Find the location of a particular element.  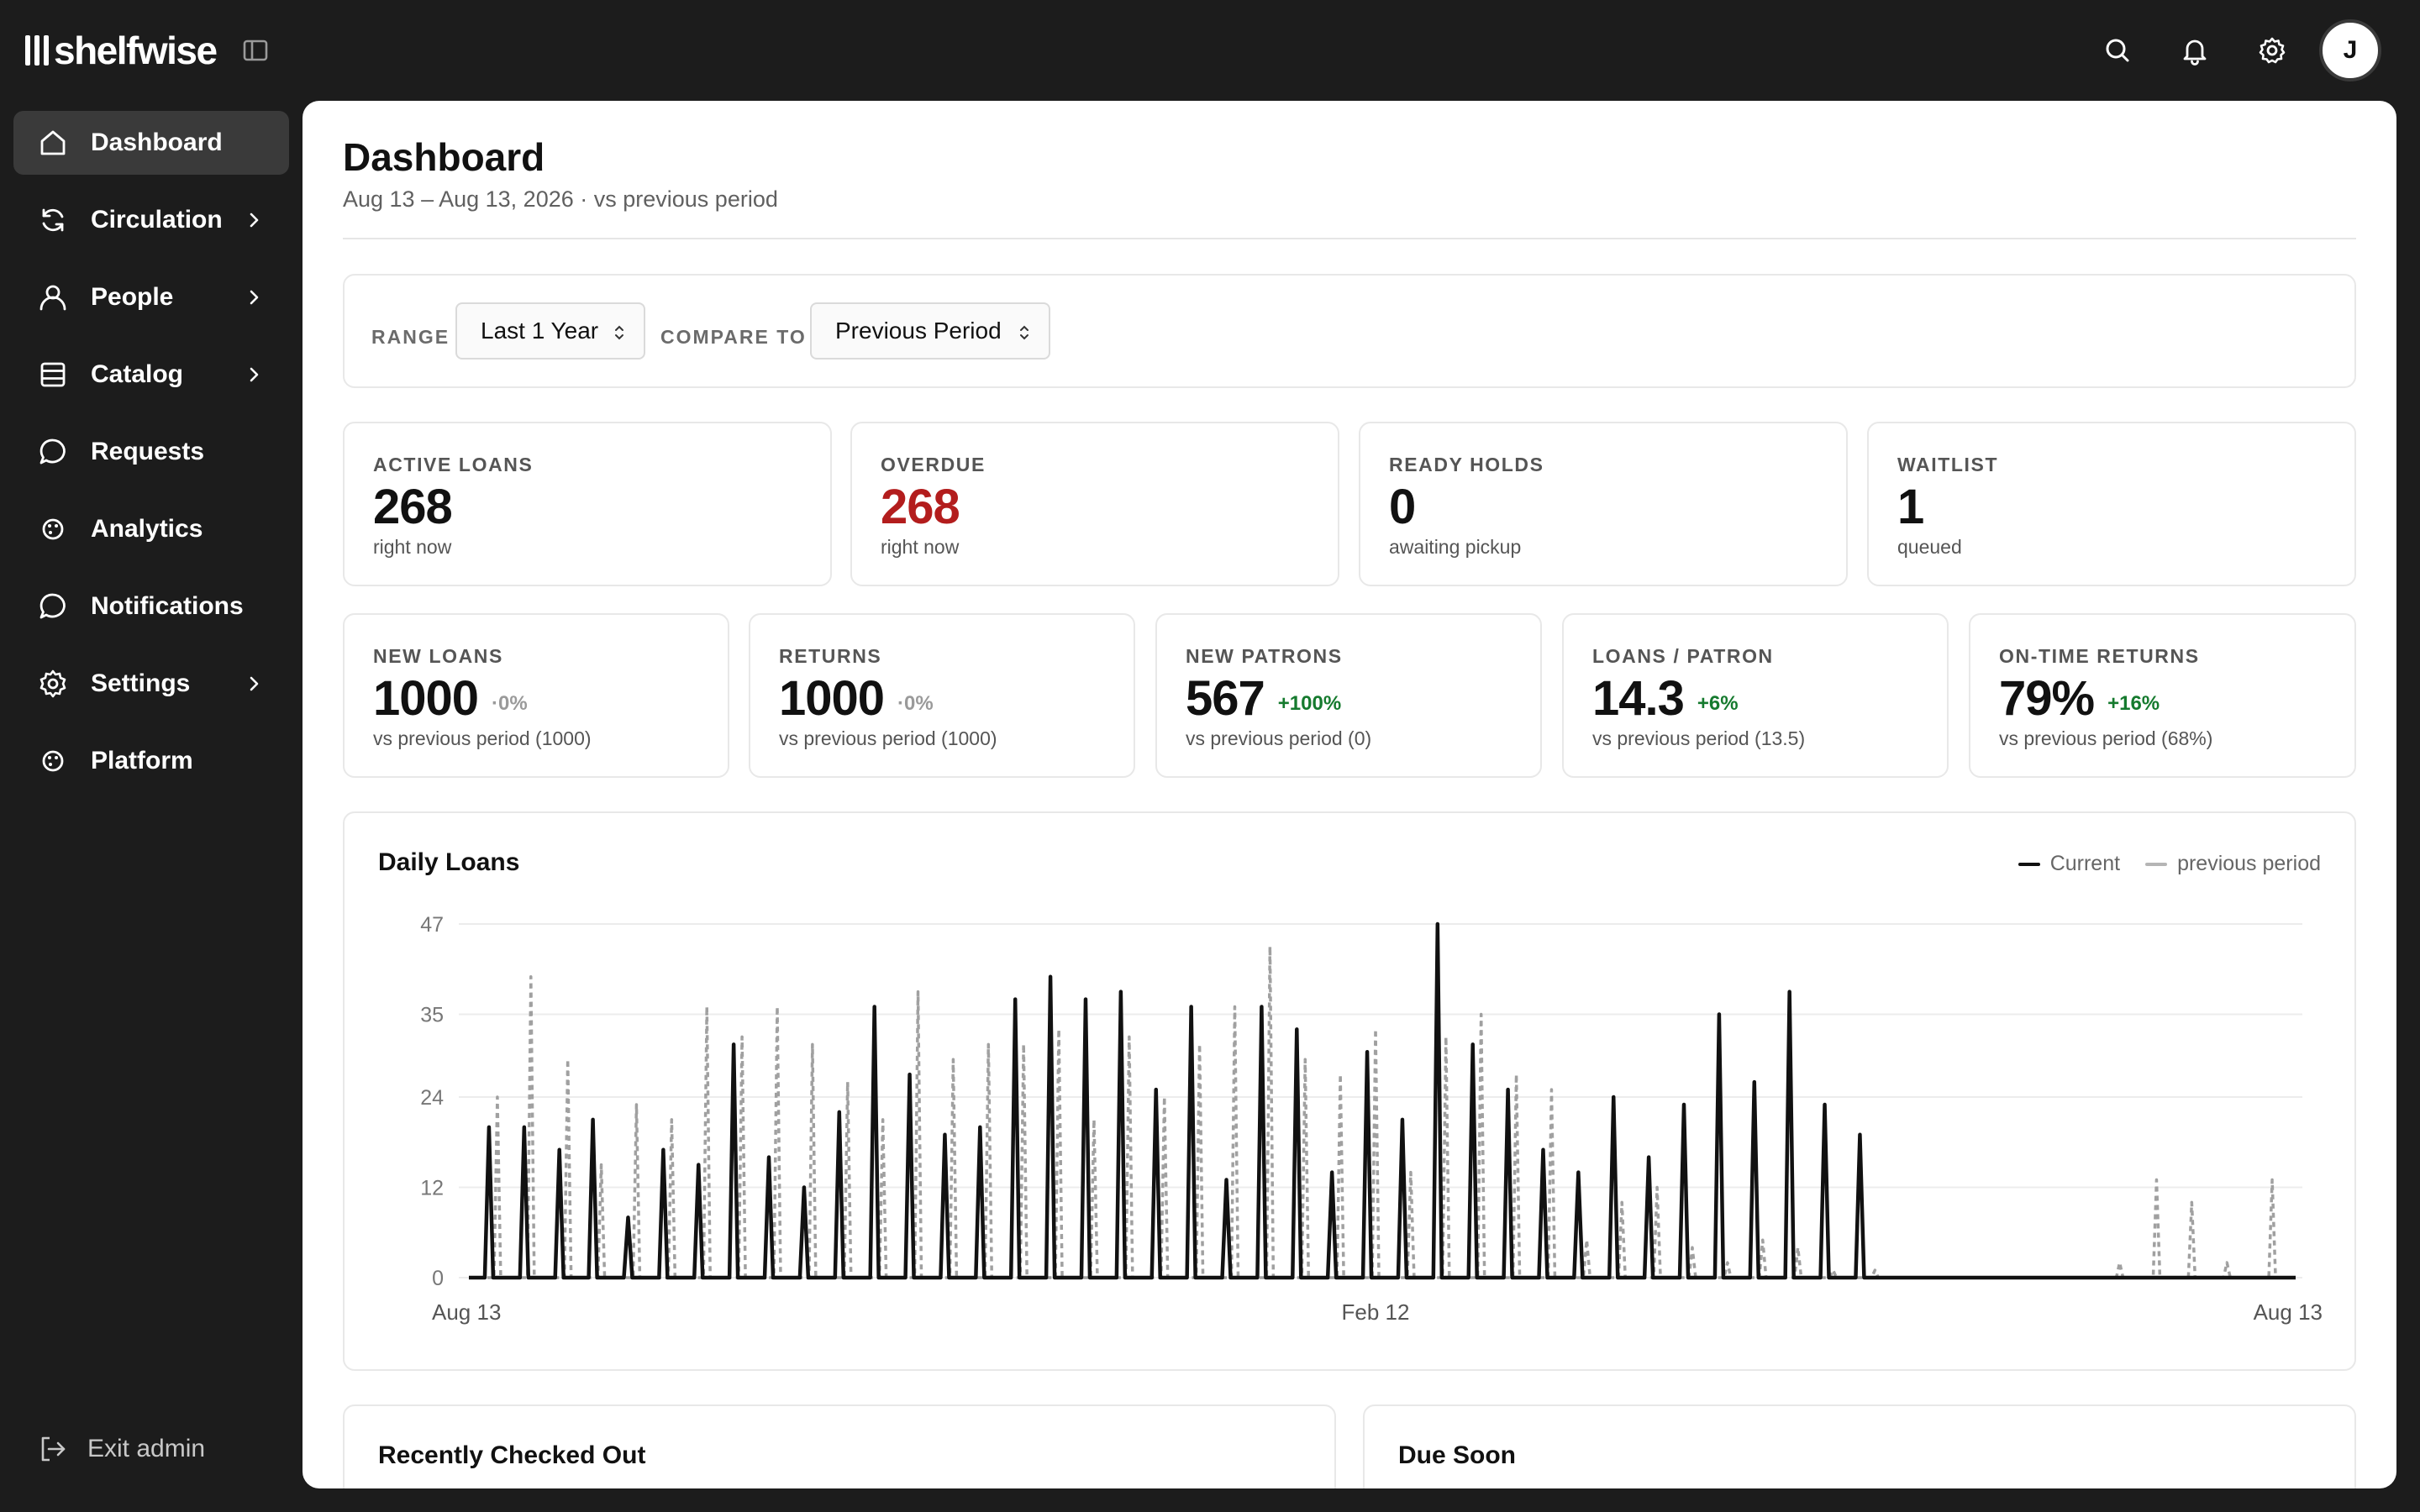

page-title: Dashboard is located at coordinates (444, 157).